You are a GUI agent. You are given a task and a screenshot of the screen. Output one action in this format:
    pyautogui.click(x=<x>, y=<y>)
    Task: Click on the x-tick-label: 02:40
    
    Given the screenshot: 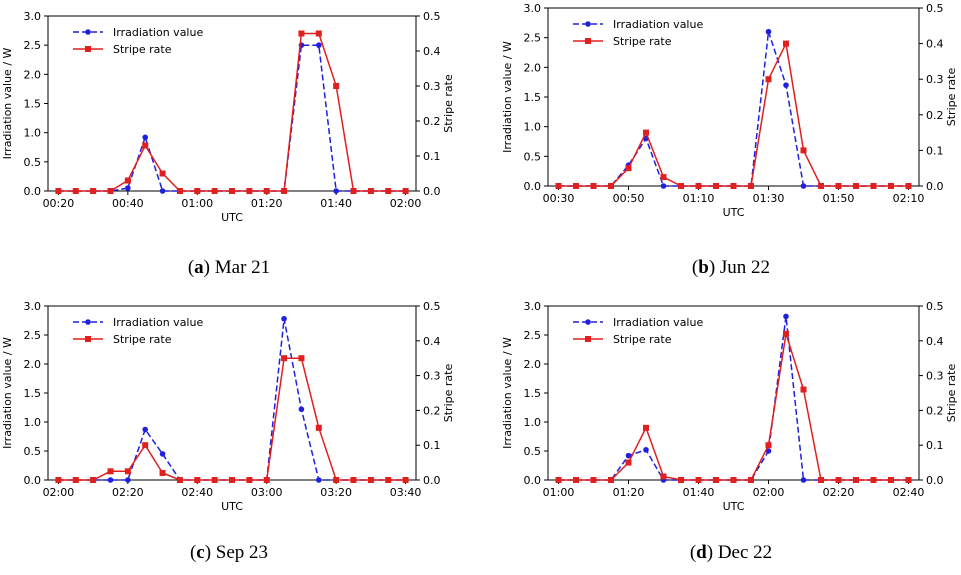 What is the action you would take?
    pyautogui.click(x=909, y=492)
    